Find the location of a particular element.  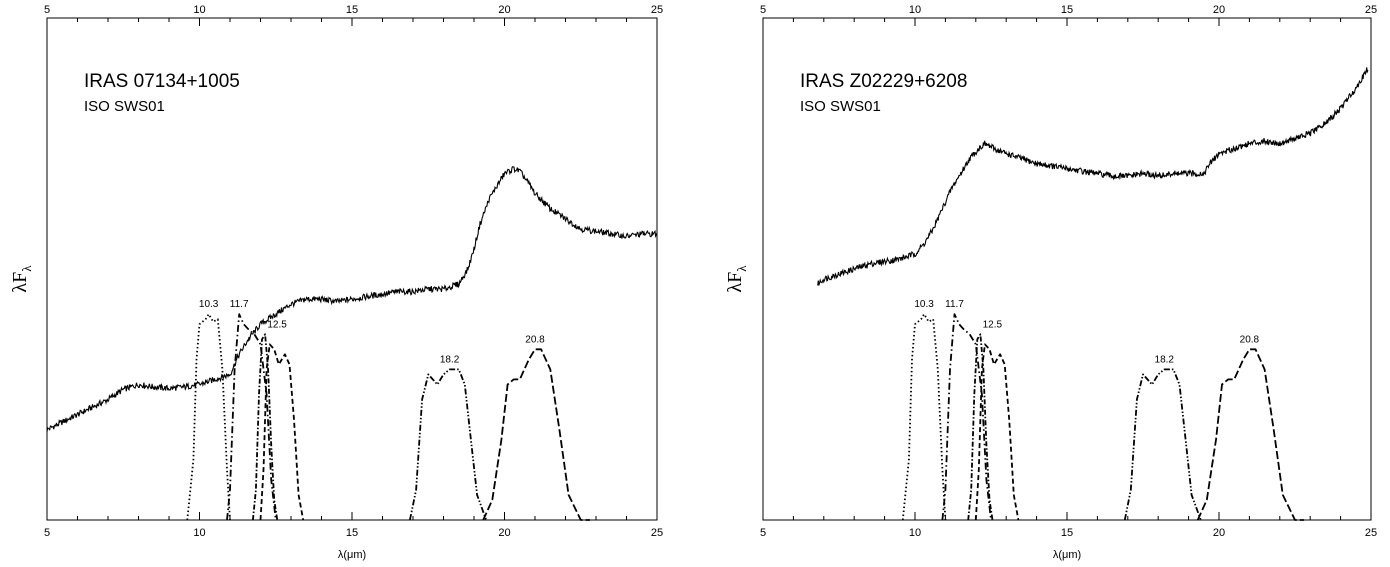

chart-title: IRAS Z02229+6208 is located at coordinates (883, 81).